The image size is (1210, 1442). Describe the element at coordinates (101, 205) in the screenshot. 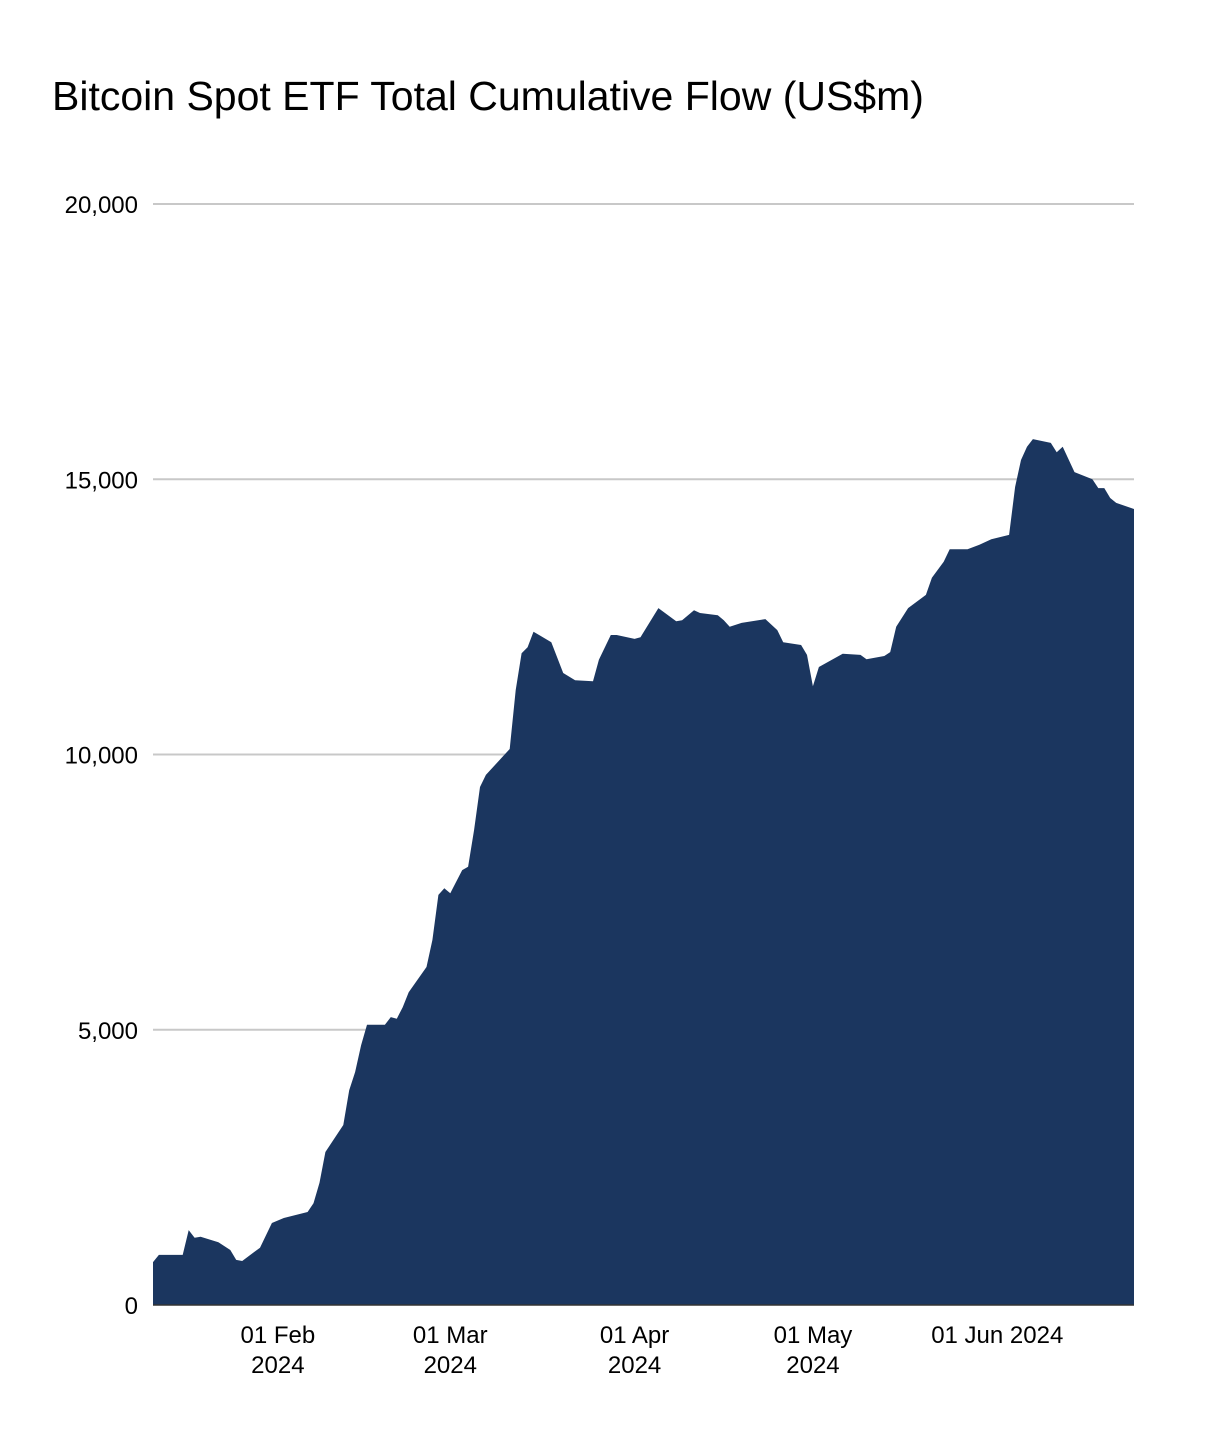

I see `y-tick-label: 20,000` at that location.